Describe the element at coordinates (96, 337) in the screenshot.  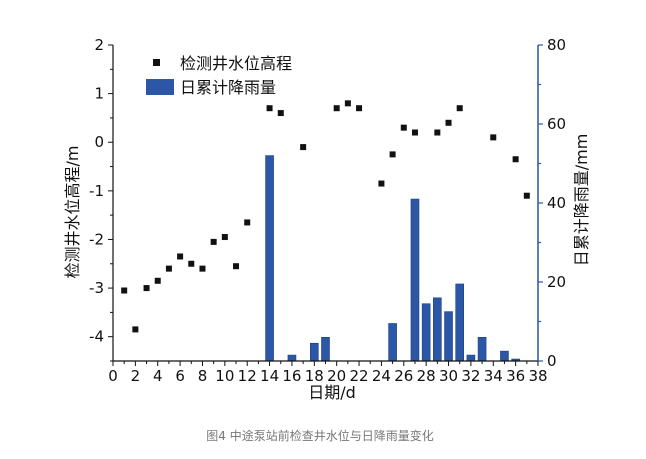
I see `y-left-tick-label: -4` at that location.